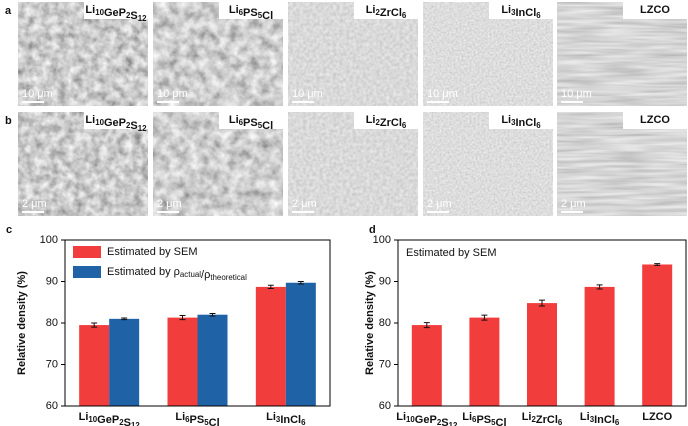 The width and height of the screenshot is (688, 426). What do you see at coordinates (152, 252) in the screenshot?
I see `legend-label: Estimated by SEM` at bounding box center [152, 252].